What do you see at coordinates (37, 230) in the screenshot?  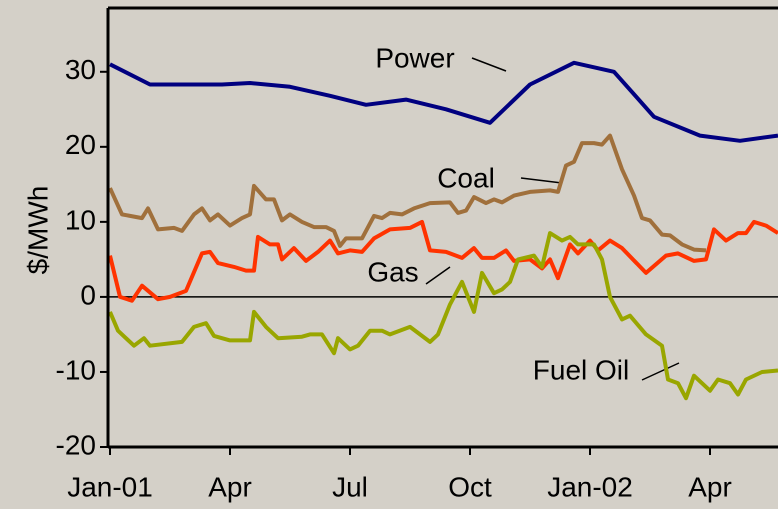 I see `y-axis-label: $/MWh` at bounding box center [37, 230].